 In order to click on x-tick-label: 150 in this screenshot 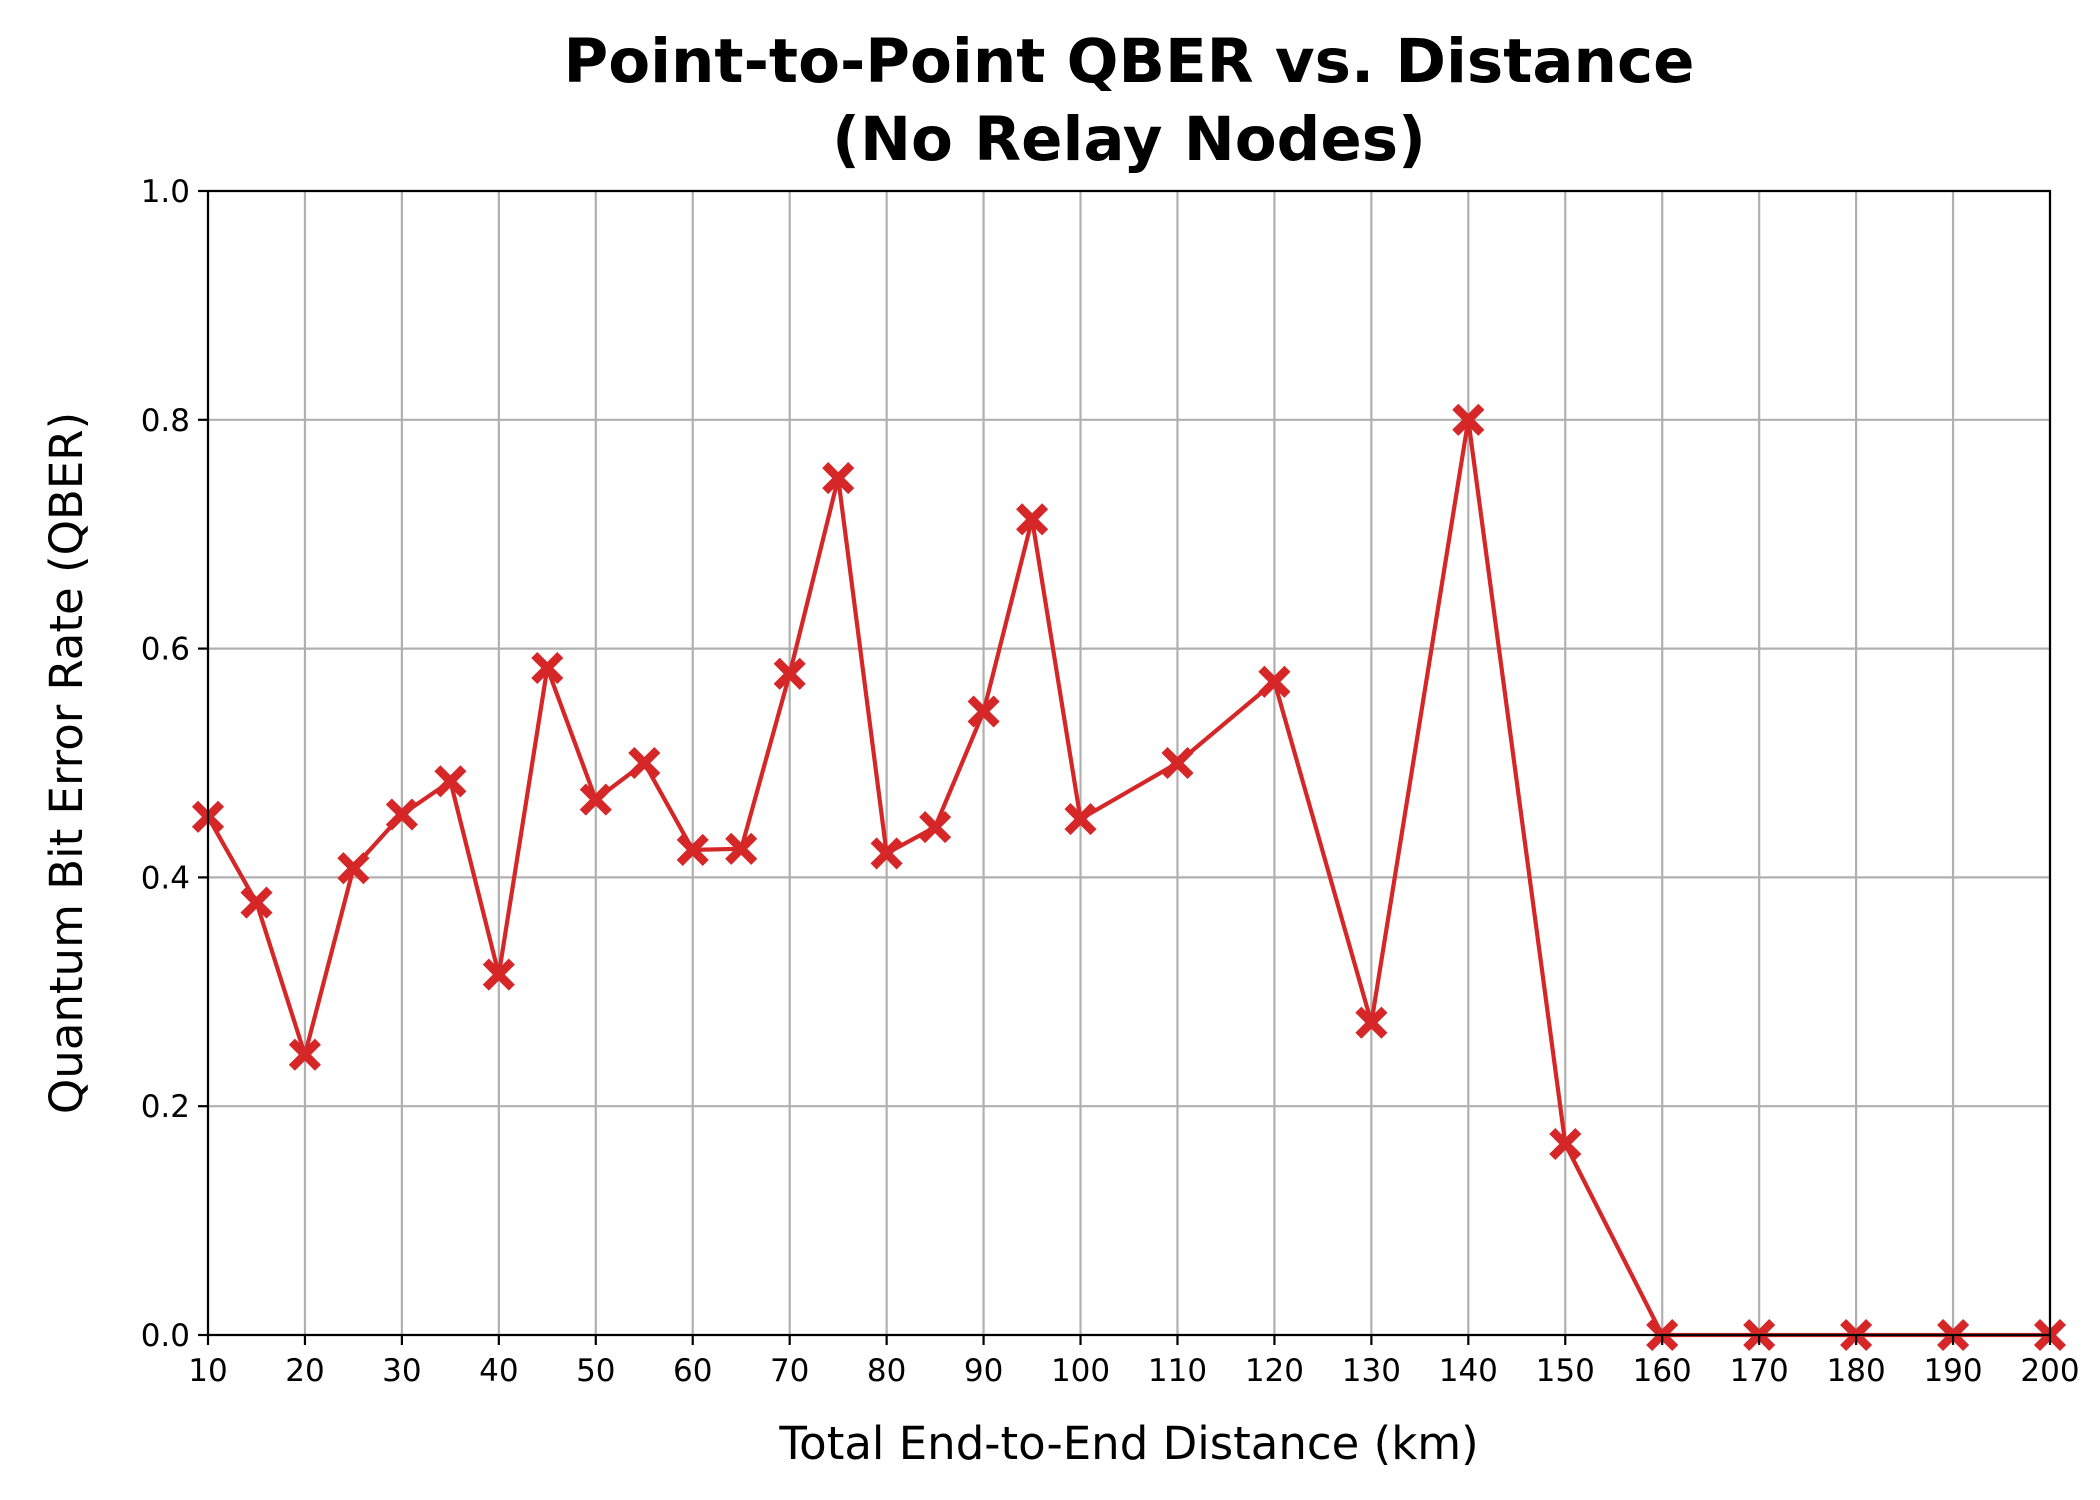, I will do `click(1565, 1371)`.